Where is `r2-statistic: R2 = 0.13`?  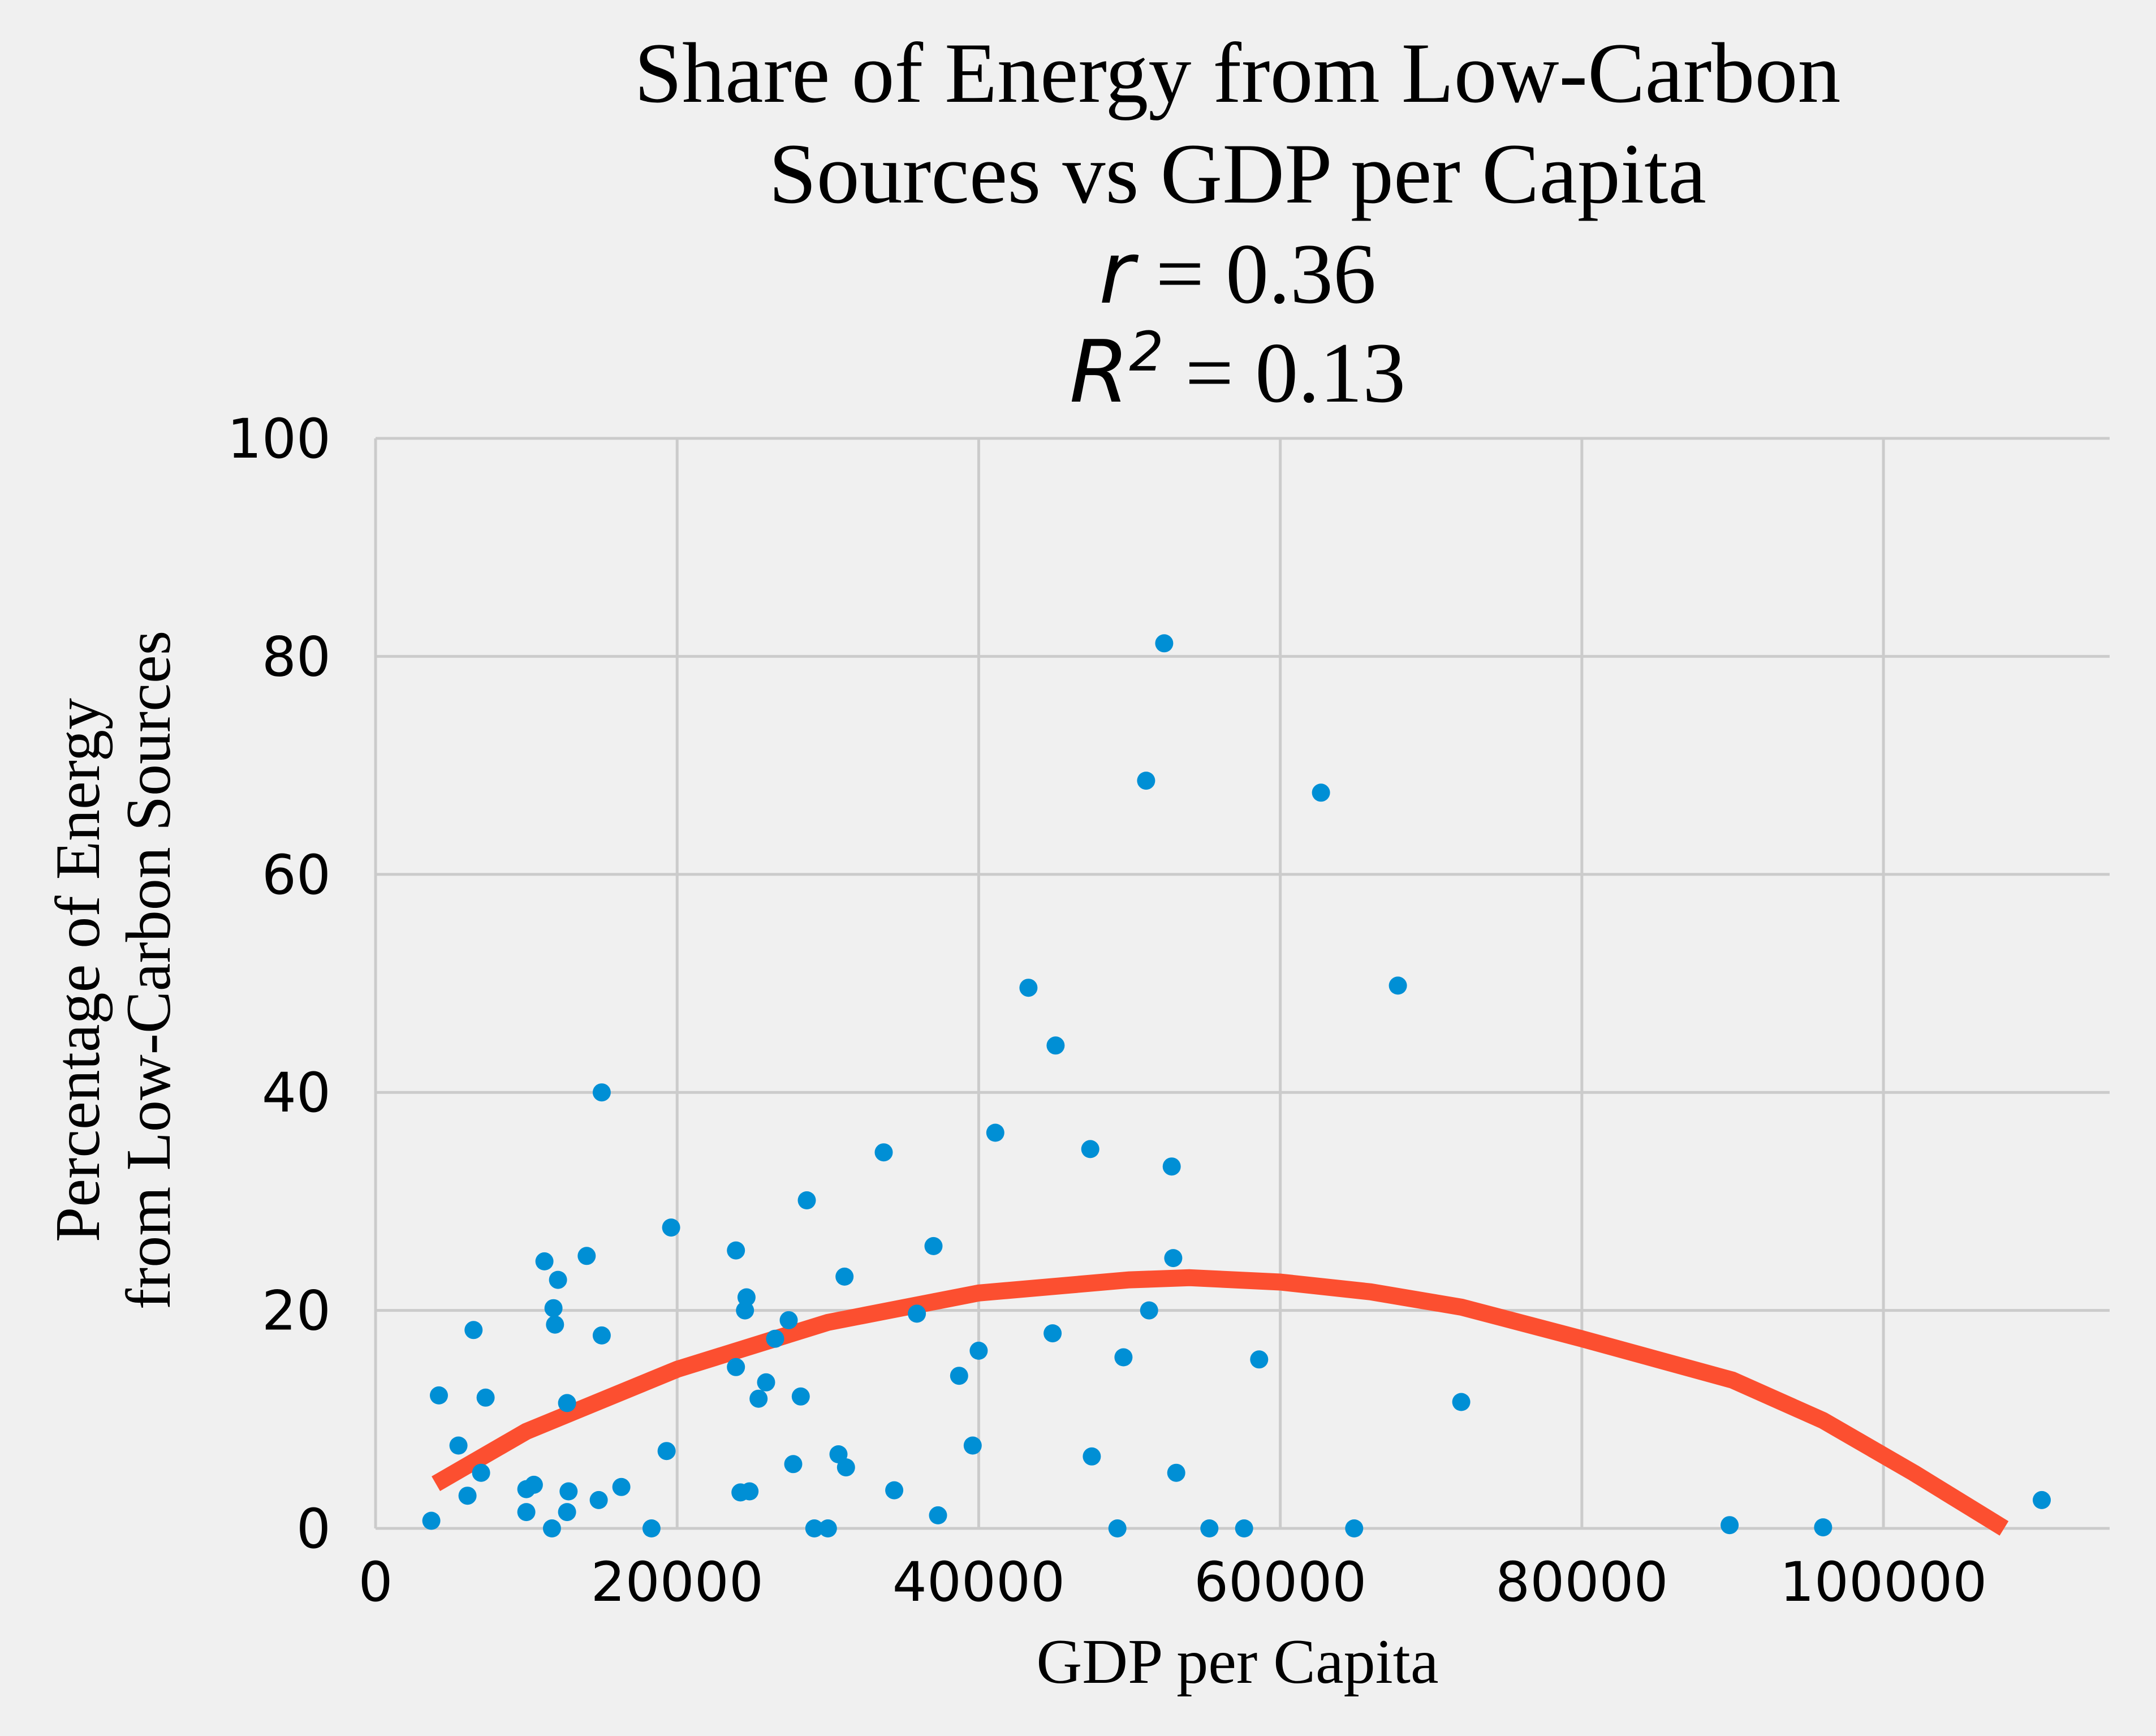 r2-statistic: R2 = 0.13 is located at coordinates (1237, 371).